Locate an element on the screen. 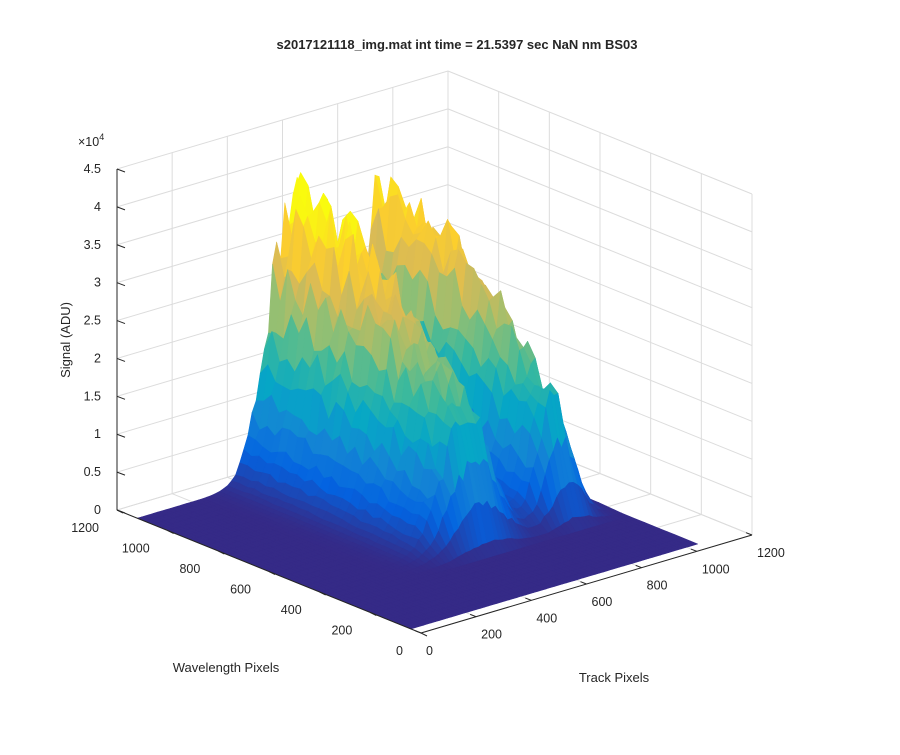 This screenshot has width=900, height=755. y-tick-label: 600 is located at coordinates (240, 590).